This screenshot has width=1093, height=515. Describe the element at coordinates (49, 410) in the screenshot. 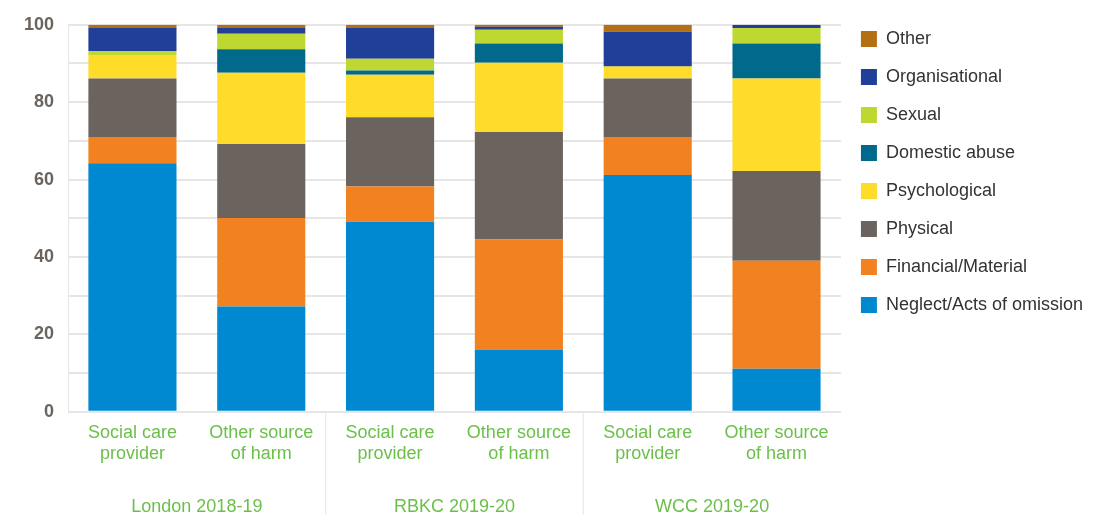

I see `y-tick-label: 0` at that location.